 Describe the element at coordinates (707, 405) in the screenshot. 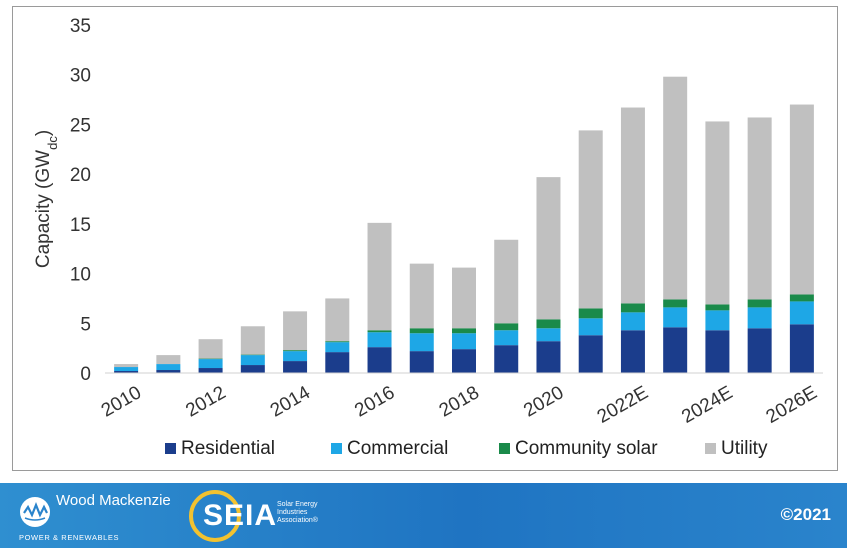

I see `x-tick-label: 2024E` at that location.